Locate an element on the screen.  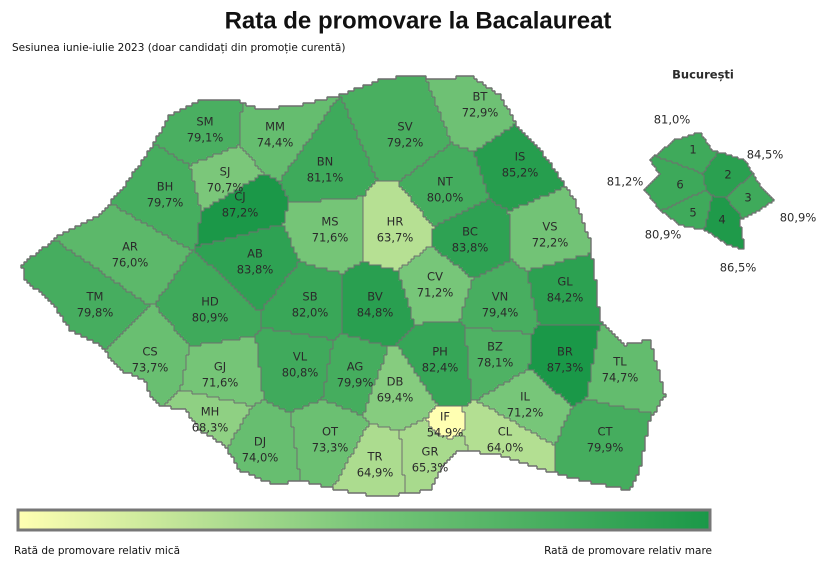
county-code: HD is located at coordinates (210, 302).